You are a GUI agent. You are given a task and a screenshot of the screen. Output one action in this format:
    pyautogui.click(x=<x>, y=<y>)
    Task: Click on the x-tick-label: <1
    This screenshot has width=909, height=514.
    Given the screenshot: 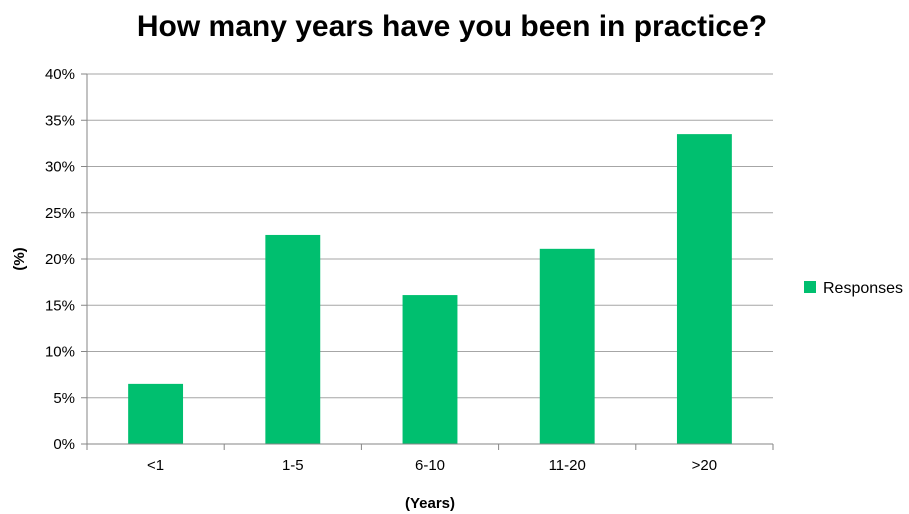 What is the action you would take?
    pyautogui.click(x=155, y=465)
    